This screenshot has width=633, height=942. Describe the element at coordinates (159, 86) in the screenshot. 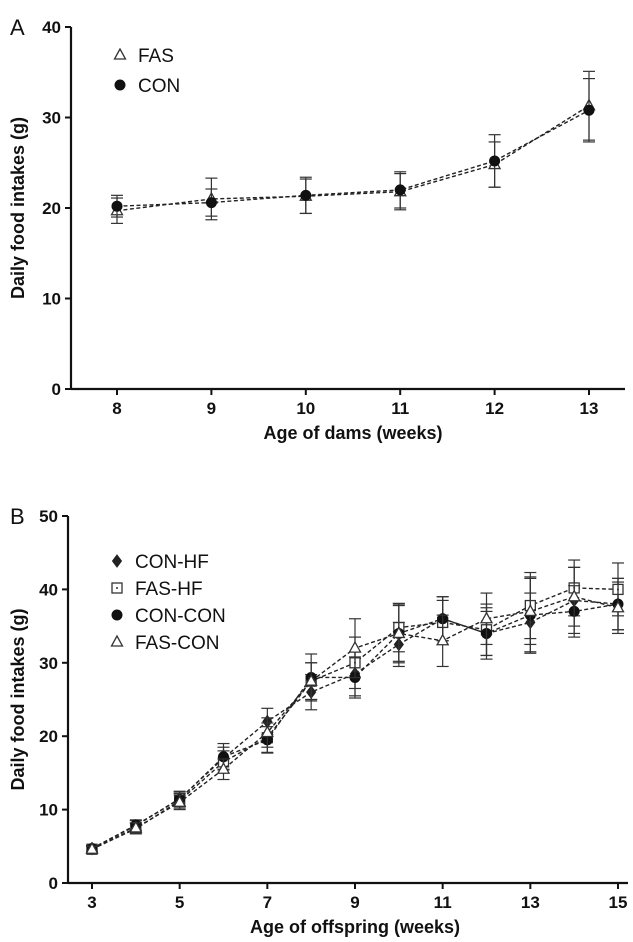

I see `legend-entry: CON` at that location.